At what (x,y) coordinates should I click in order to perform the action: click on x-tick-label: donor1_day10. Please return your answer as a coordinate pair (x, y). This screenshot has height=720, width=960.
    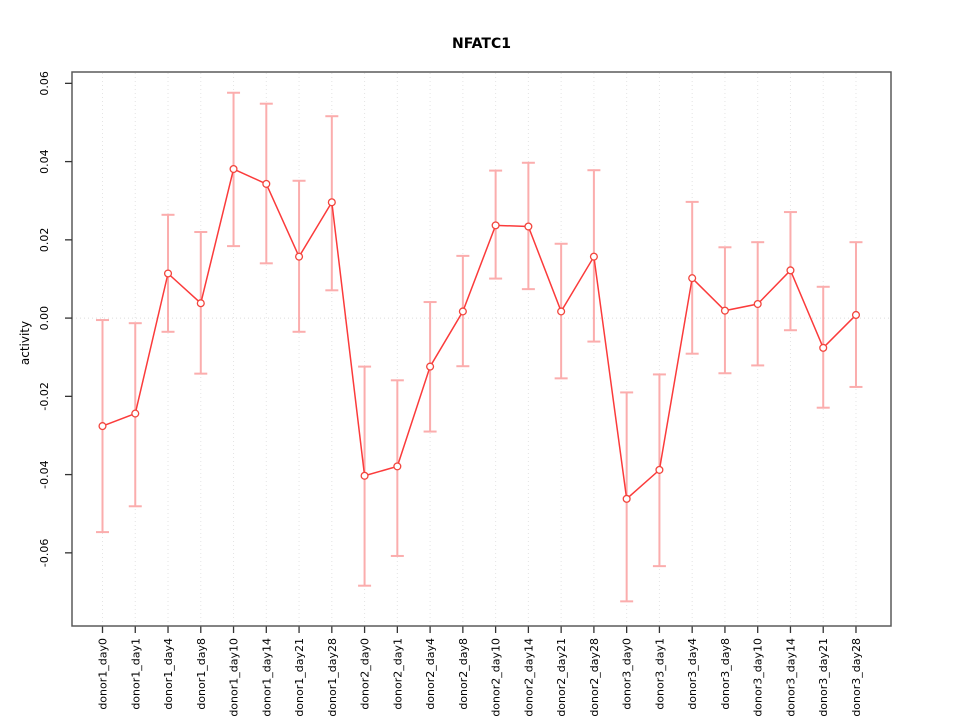
    Looking at the image, I should click on (234, 677).